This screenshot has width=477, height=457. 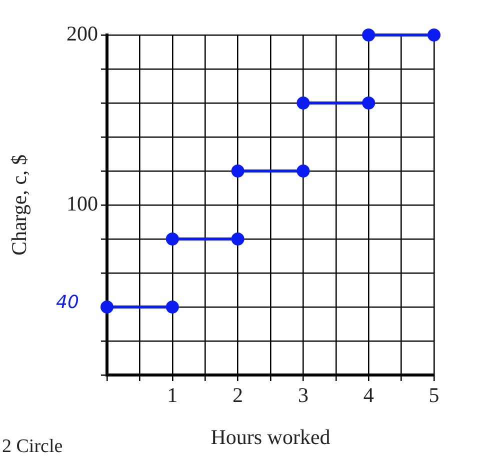 I want to click on text: 2 Circle, so click(x=32, y=446).